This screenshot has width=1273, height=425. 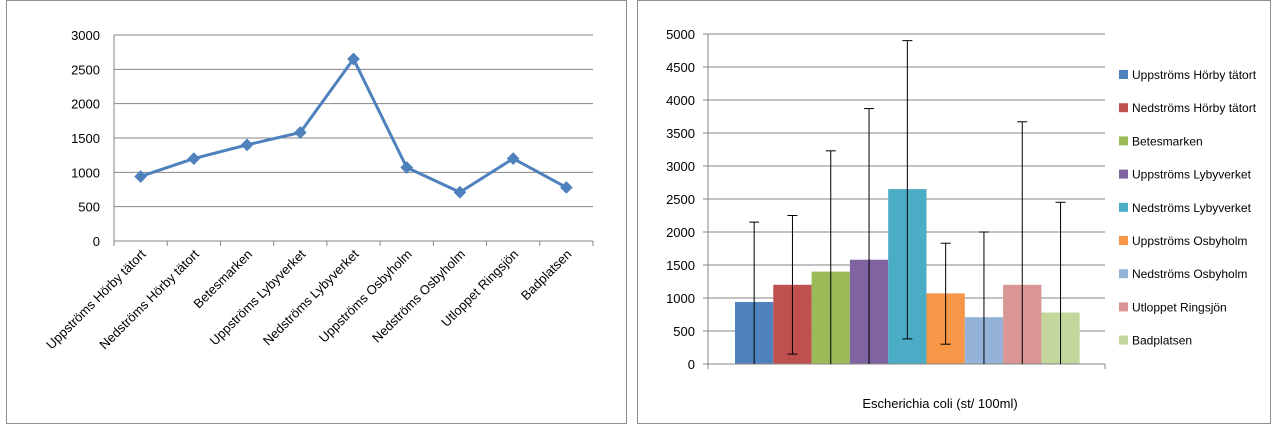 What do you see at coordinates (680, 133) in the screenshot?
I see `y-tick-label: 3500` at bounding box center [680, 133].